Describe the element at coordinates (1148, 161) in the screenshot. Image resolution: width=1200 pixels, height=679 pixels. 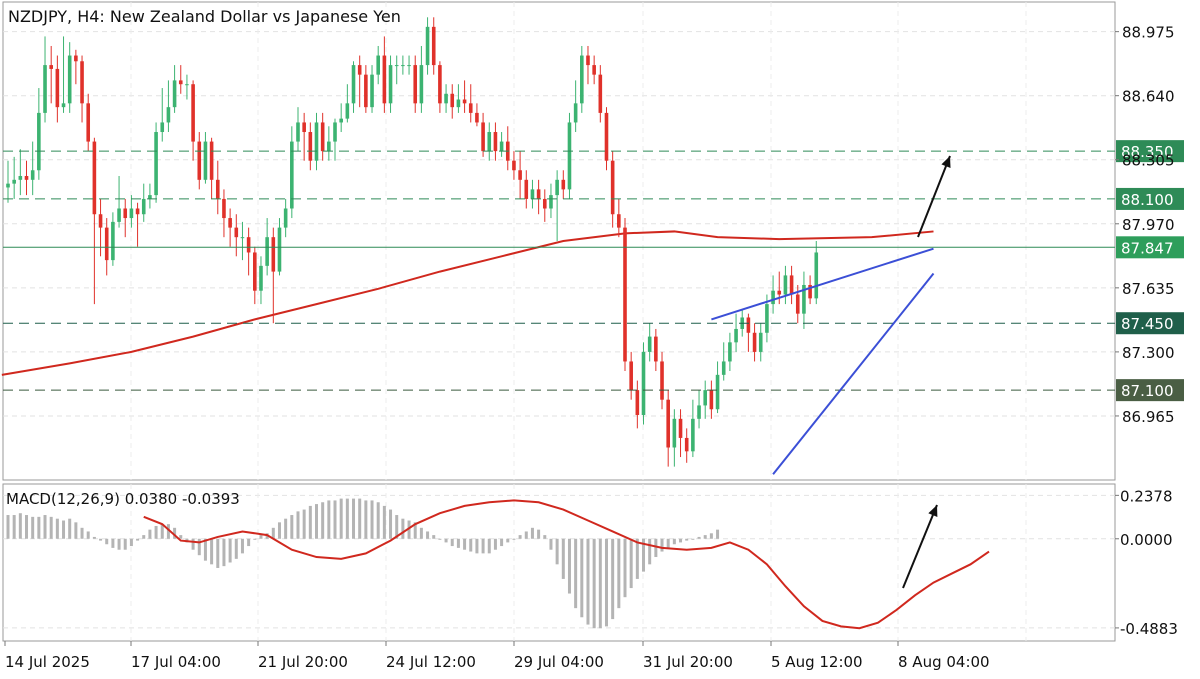
I see `price-y-tick-label: 88.305` at that location.